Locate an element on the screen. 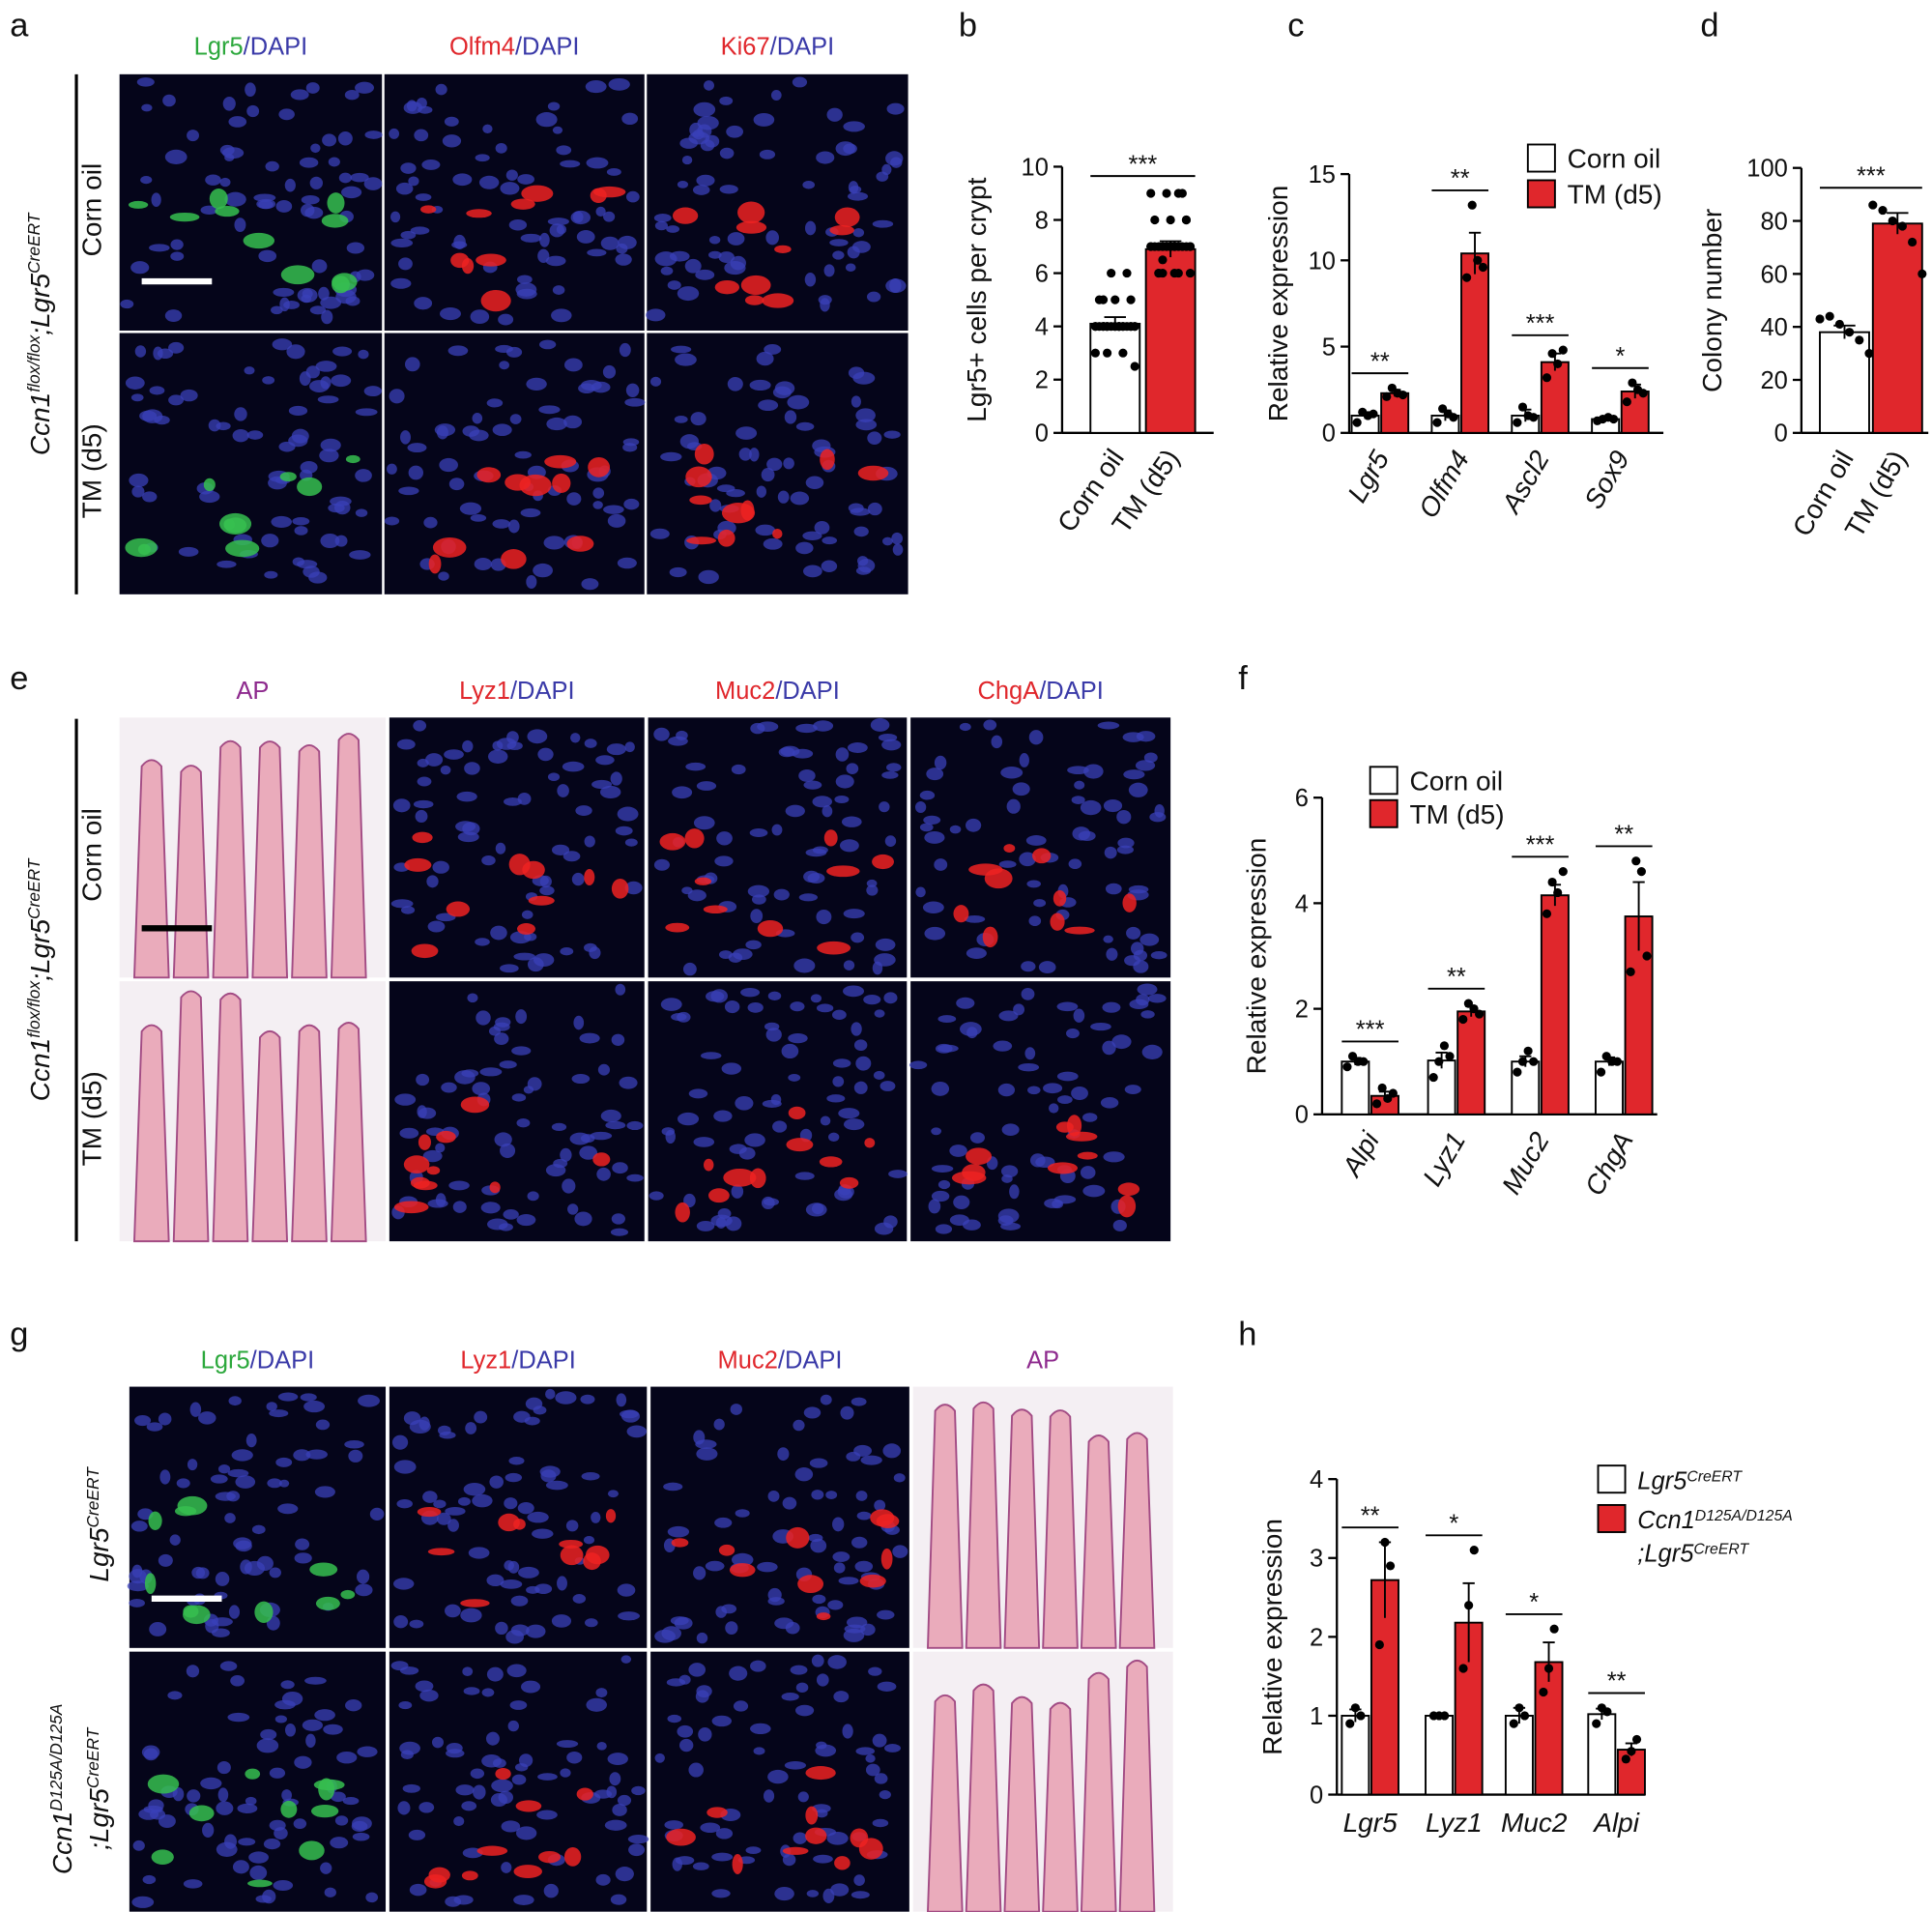 This screenshot has width=1932, height=1912. row-label: Corn oil is located at coordinates (92, 855).